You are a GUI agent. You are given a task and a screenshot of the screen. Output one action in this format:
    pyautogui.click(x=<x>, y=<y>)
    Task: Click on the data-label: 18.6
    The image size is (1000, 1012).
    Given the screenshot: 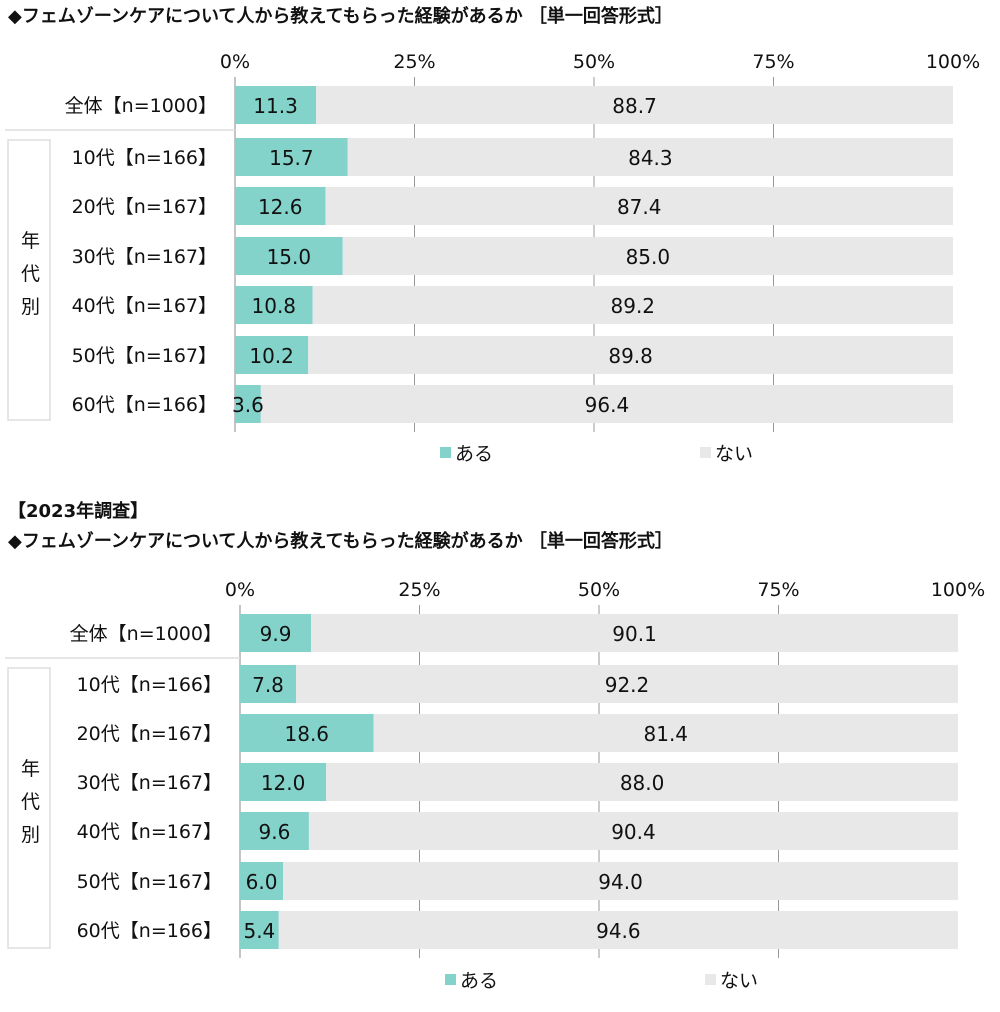 What is the action you would take?
    pyautogui.click(x=307, y=734)
    